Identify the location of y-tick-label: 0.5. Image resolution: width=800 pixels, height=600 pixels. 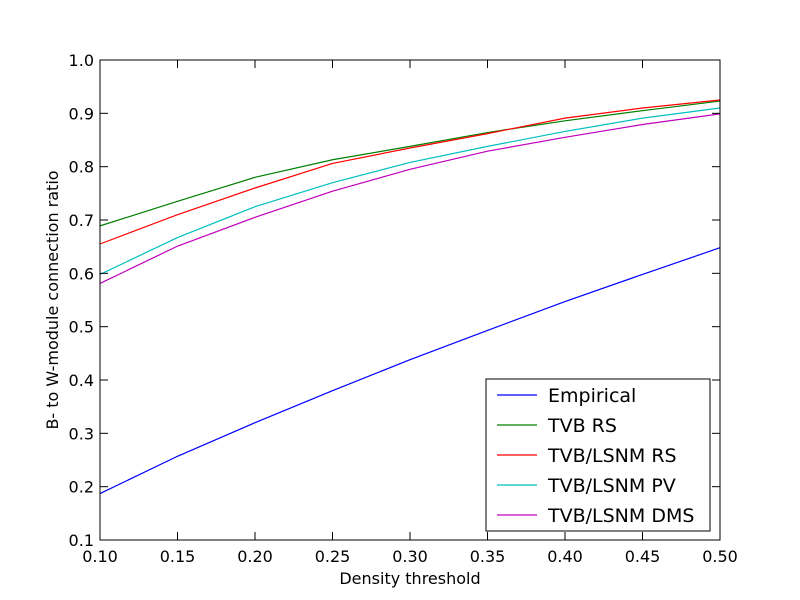
(81, 327).